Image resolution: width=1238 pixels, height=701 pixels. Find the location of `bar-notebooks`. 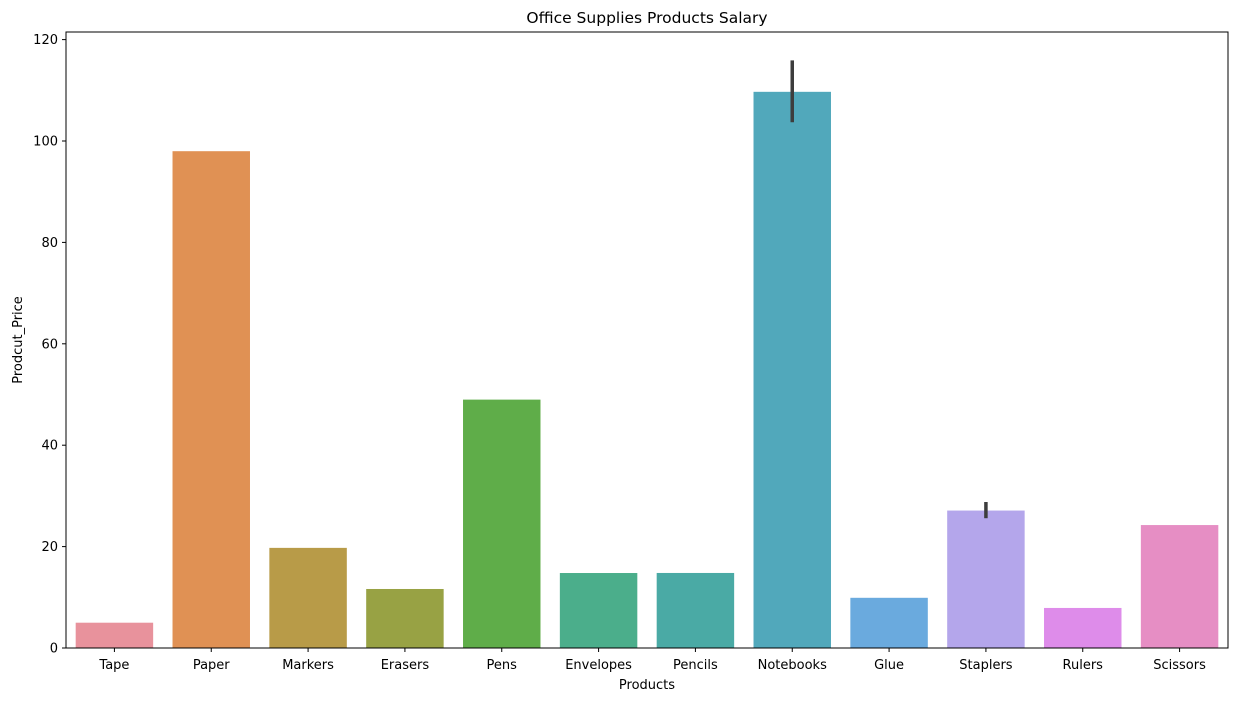

bar-notebooks is located at coordinates (792, 370).